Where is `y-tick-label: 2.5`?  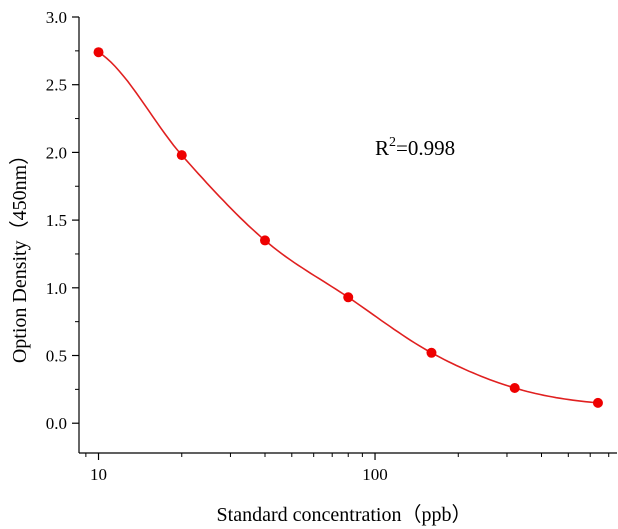 y-tick-label: 2.5 is located at coordinates (56, 85).